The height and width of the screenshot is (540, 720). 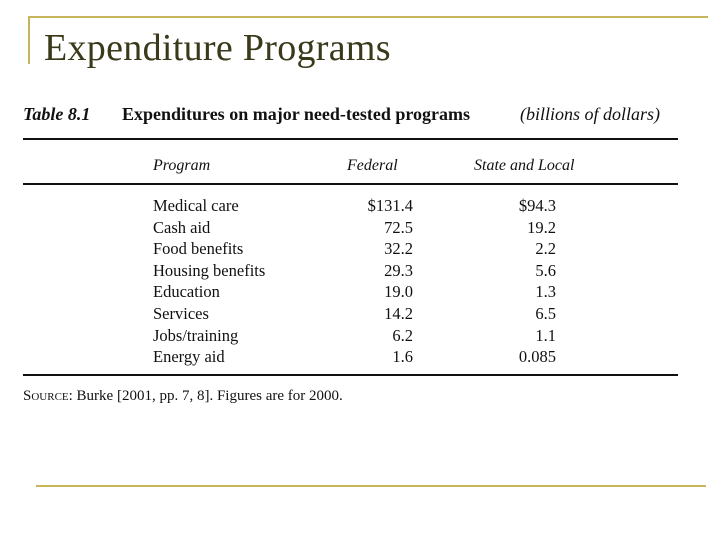 I want to click on frame-left-line, so click(x=29, y=40).